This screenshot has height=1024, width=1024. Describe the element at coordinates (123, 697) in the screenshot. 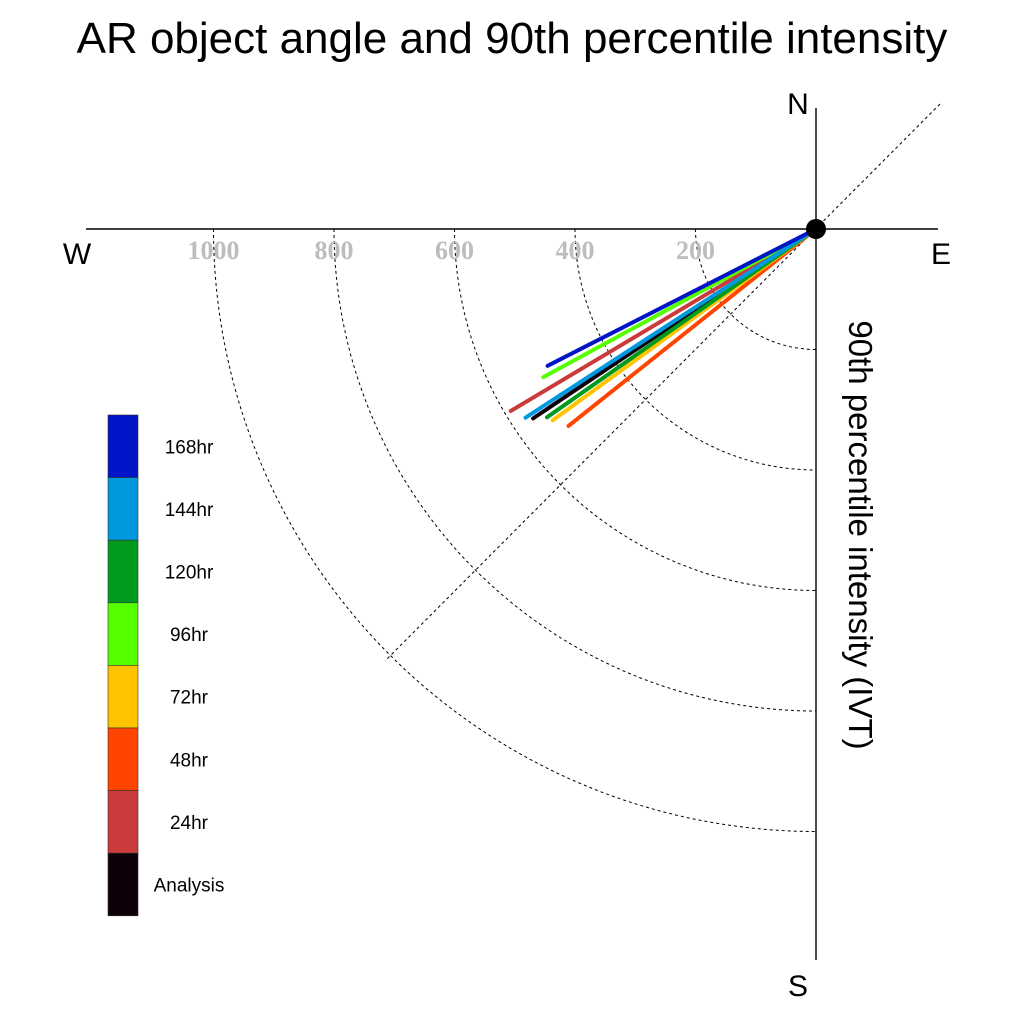

I see `legend-swatch-72hr` at that location.